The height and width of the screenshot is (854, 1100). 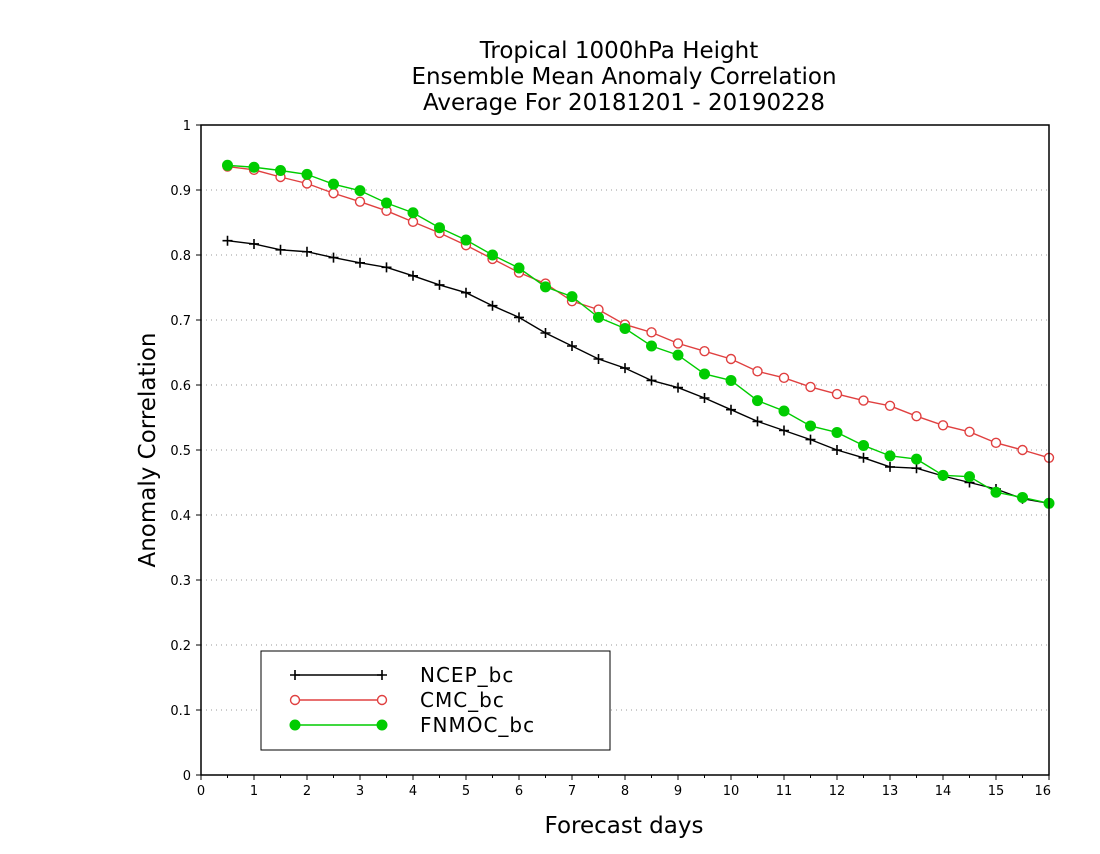 I want to click on chart-title-line-2: Ensemble Mean Anomaly Correlation, so click(x=623, y=77).